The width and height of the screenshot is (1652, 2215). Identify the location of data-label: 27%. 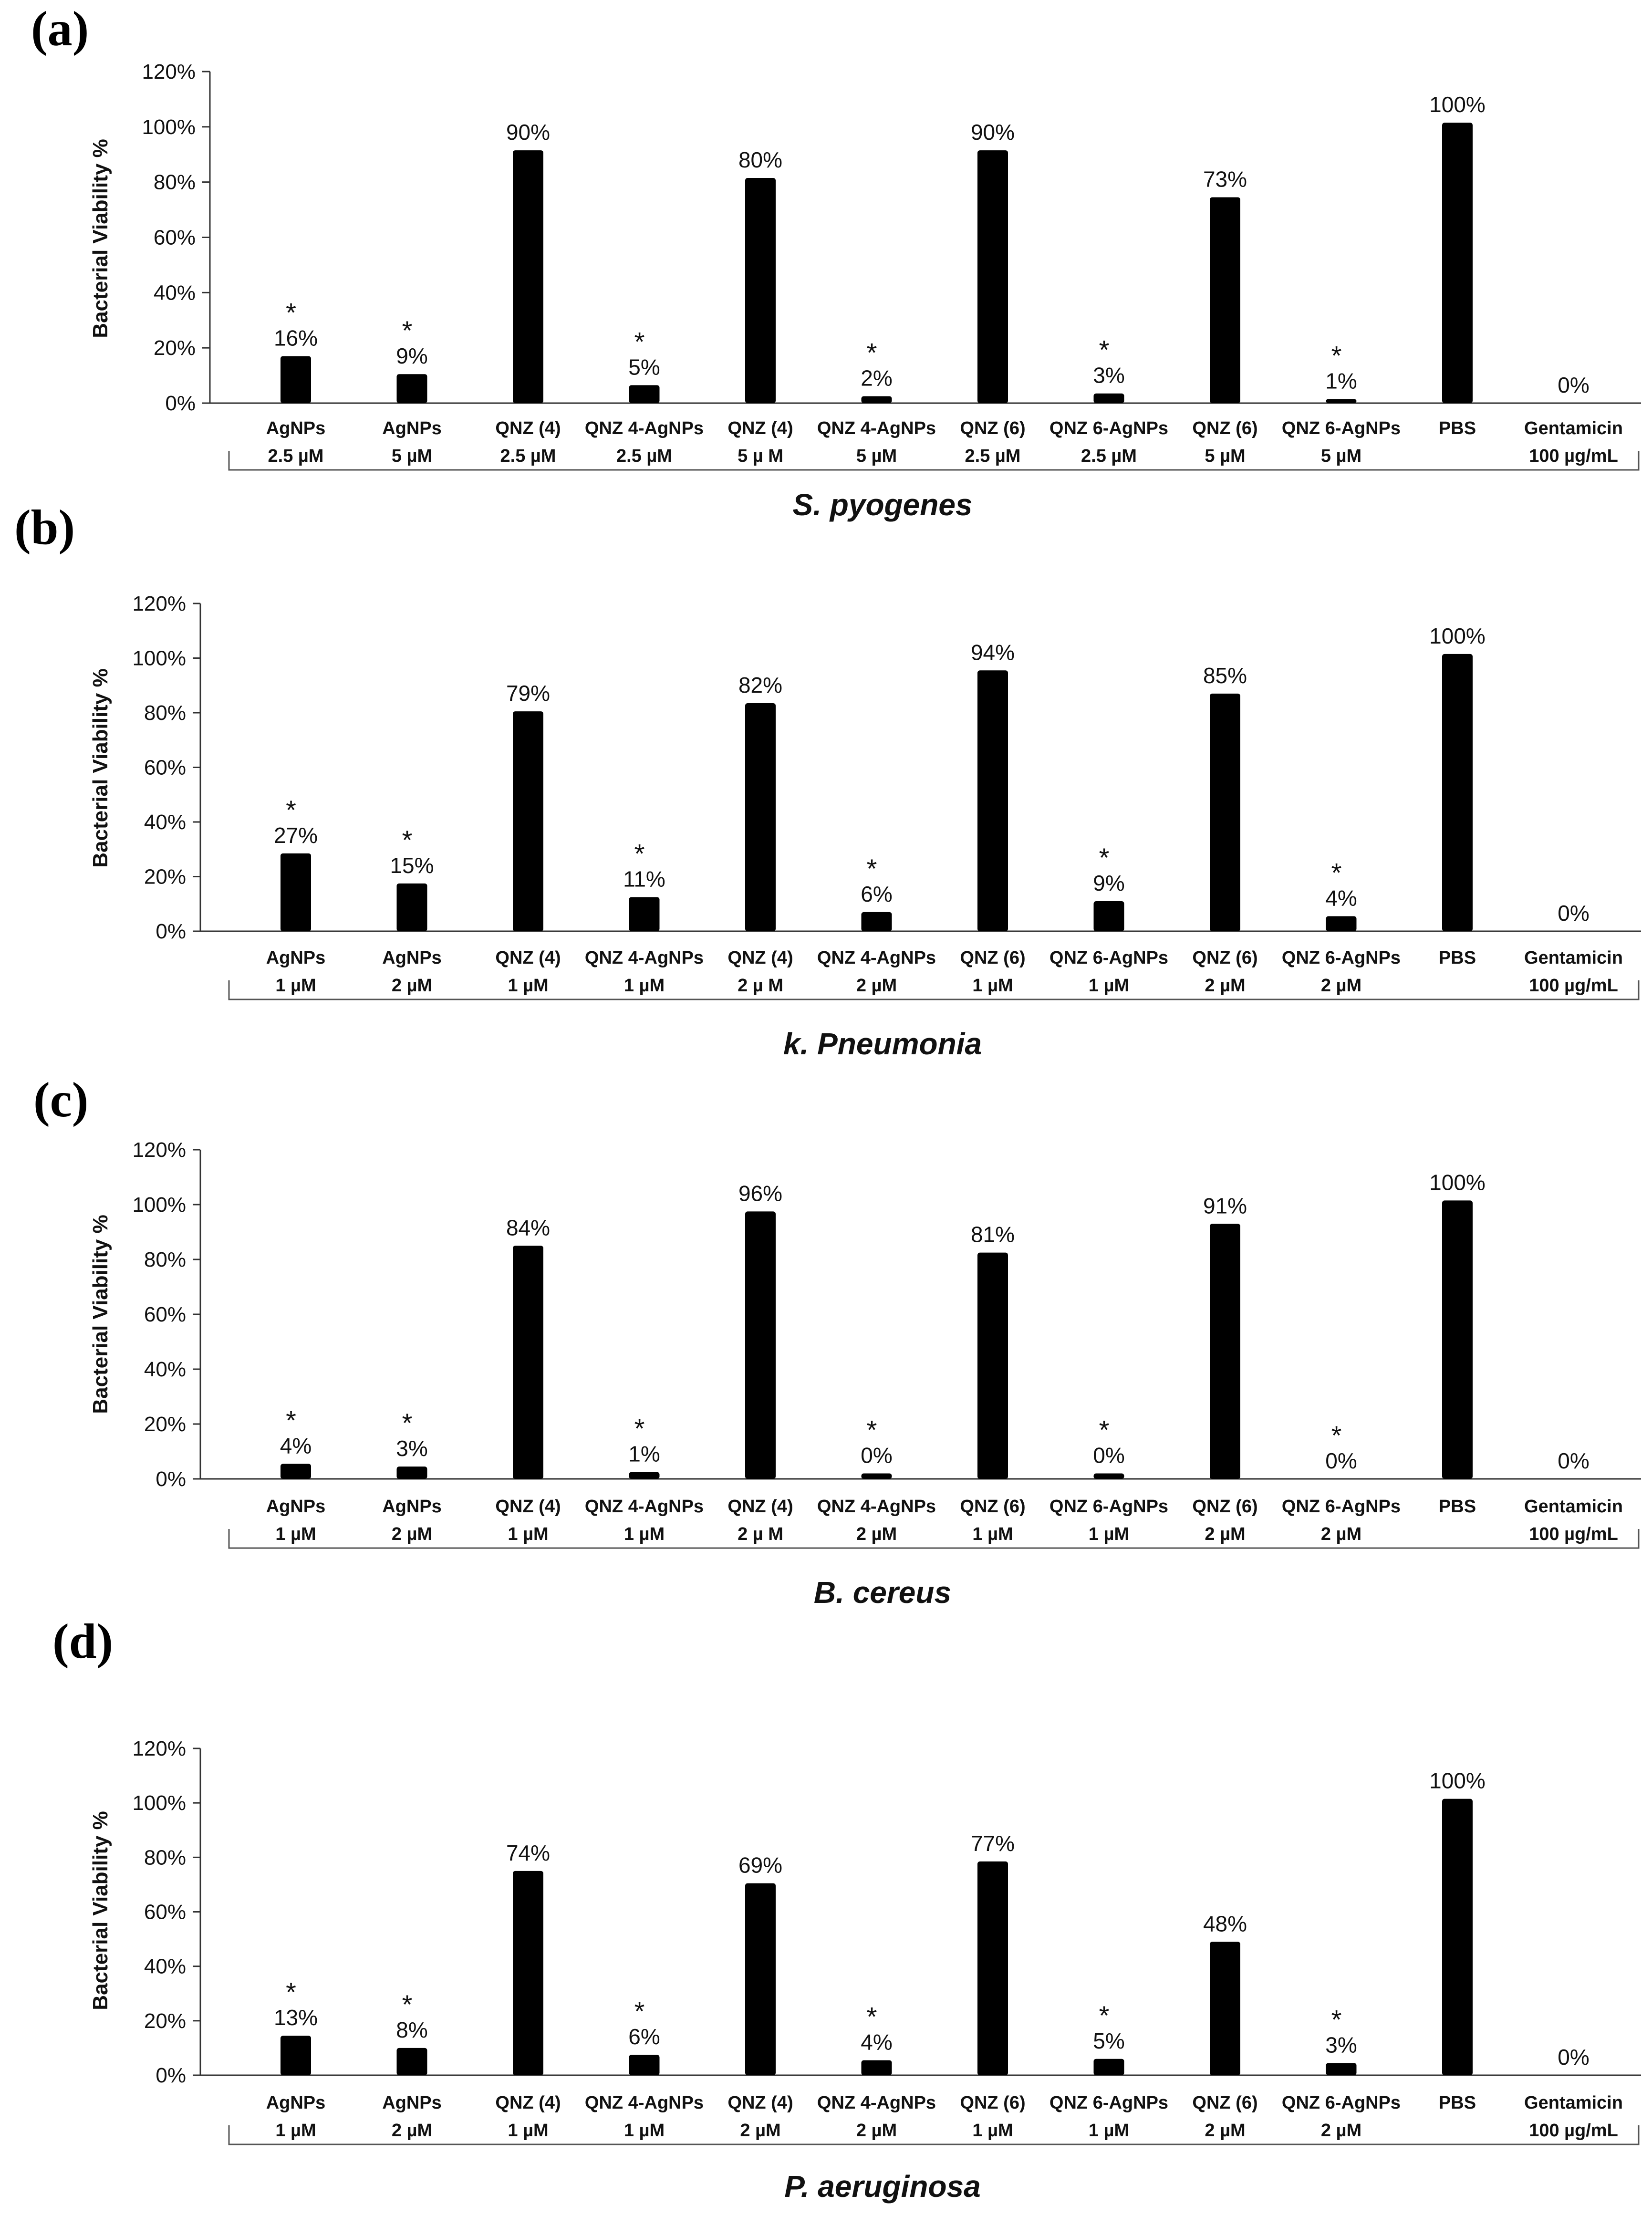
(296, 835).